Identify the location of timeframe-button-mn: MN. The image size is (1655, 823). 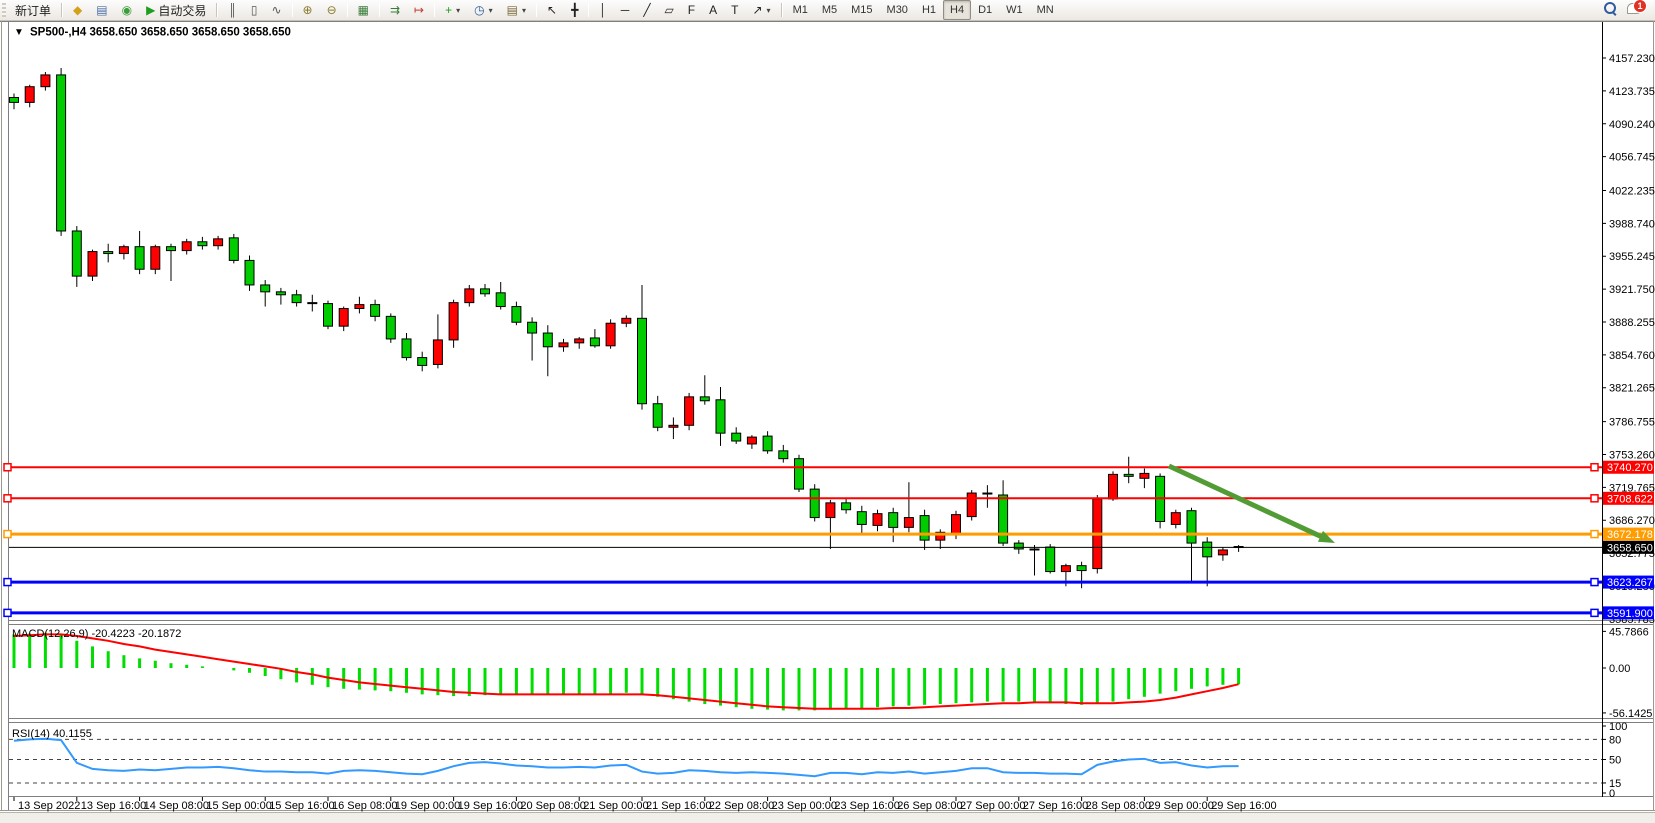
(1045, 10).